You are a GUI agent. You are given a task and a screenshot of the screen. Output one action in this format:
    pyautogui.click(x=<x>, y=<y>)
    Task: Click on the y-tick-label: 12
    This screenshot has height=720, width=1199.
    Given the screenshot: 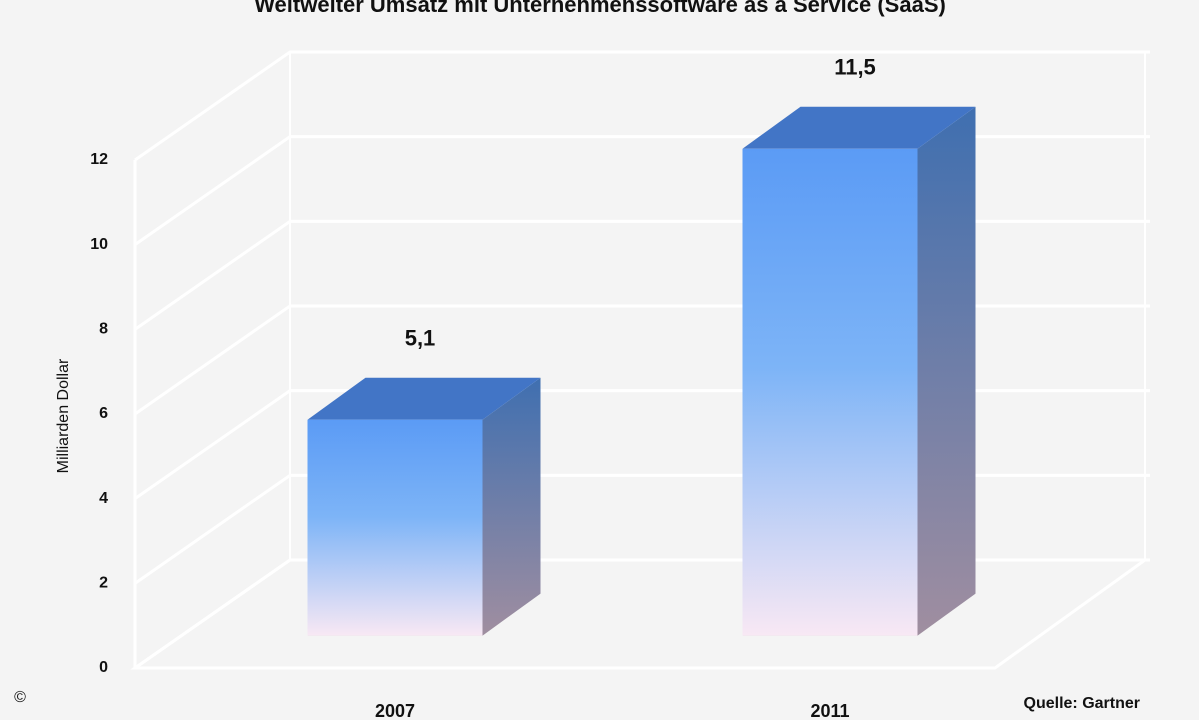 What is the action you would take?
    pyautogui.click(x=99, y=159)
    